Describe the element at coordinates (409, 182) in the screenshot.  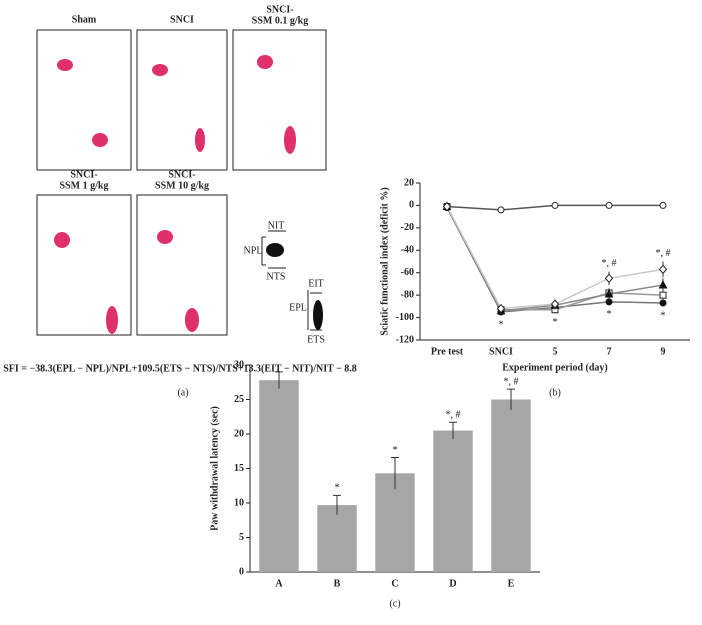
I see `y-tick-label: 20` at that location.